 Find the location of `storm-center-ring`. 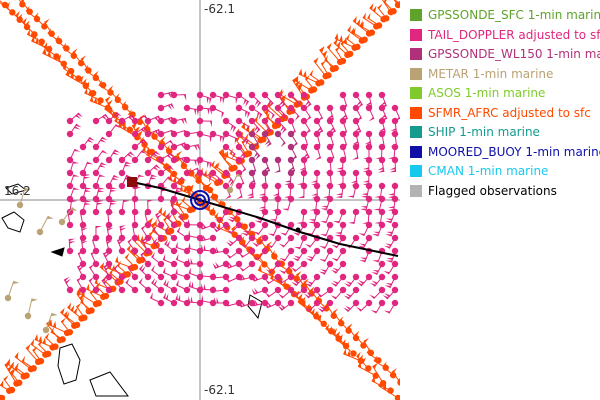

storm-center-ring is located at coordinates (200, 200).